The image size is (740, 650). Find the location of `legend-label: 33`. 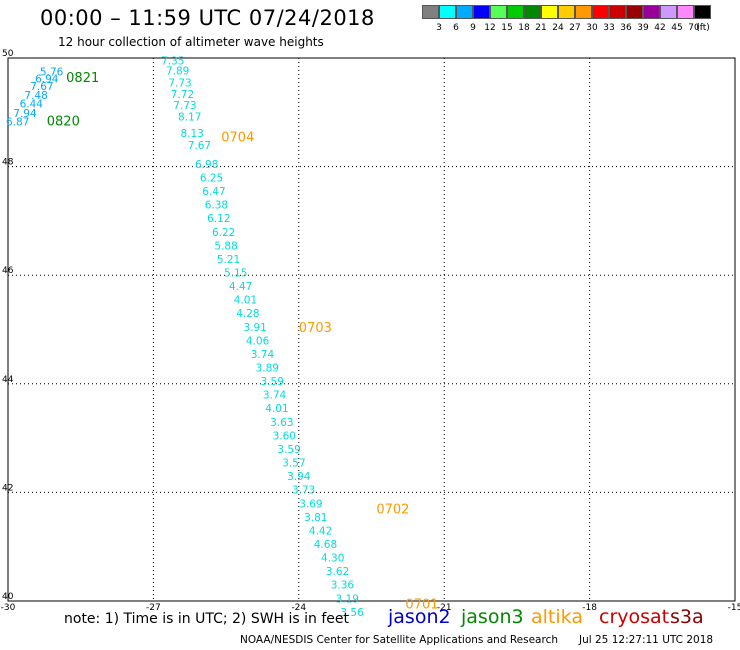

legend-label: 33 is located at coordinates (609, 28).